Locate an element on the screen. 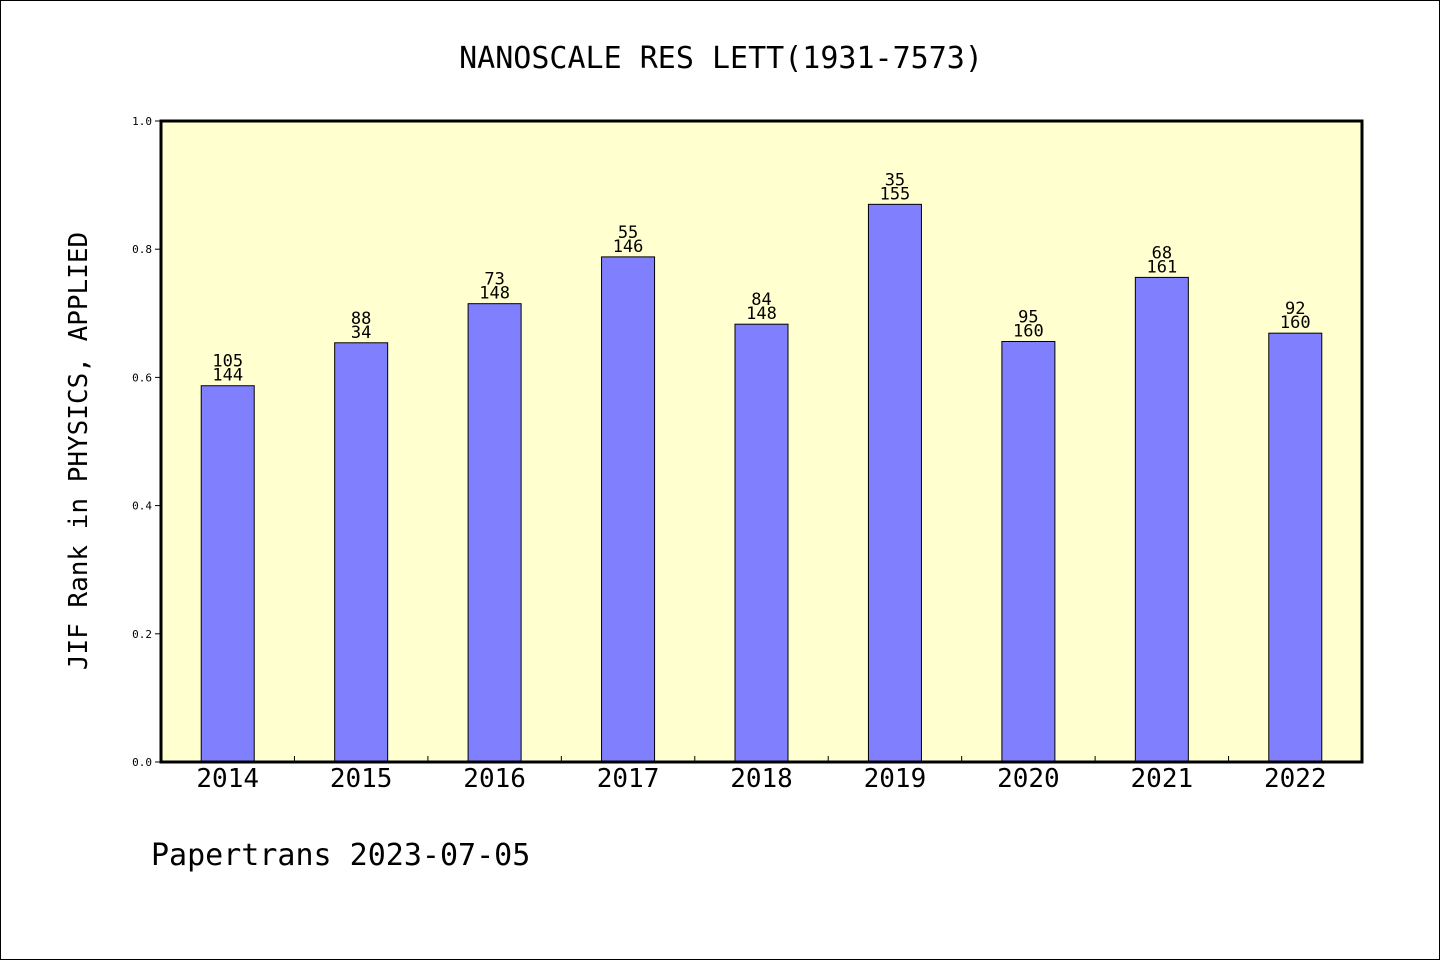 The height and width of the screenshot is (961, 1440). y-tick-label: 0.6 is located at coordinates (142, 377).